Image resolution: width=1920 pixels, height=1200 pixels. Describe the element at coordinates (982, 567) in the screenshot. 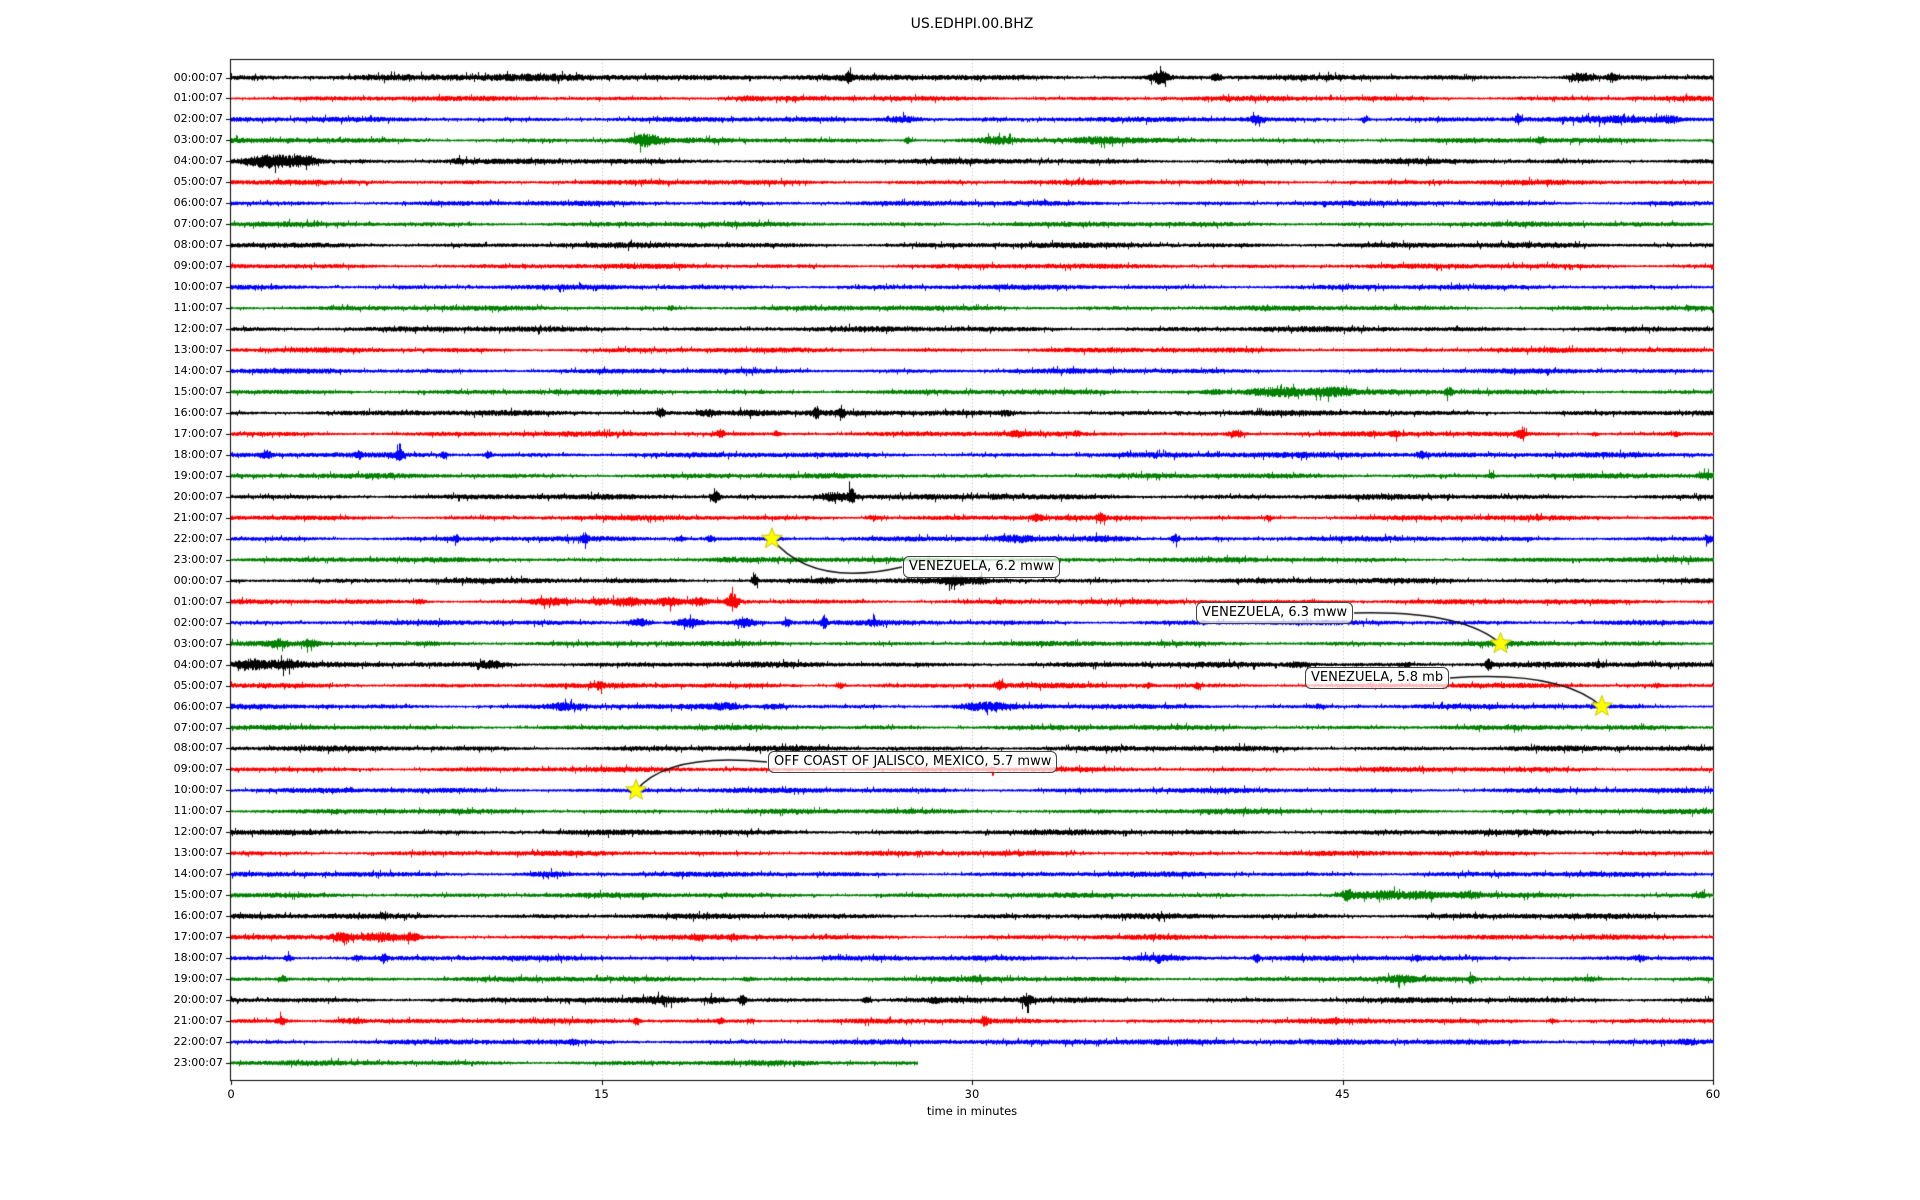

I see `annotation-box: VENEZUELA, 6.2 mww` at that location.